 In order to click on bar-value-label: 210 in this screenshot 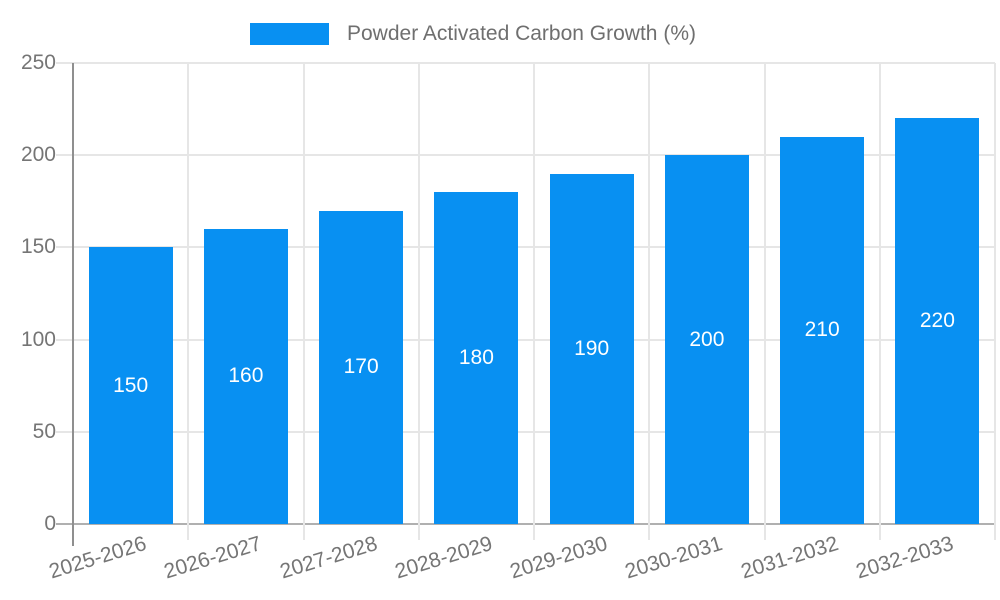, I will do `click(822, 330)`.